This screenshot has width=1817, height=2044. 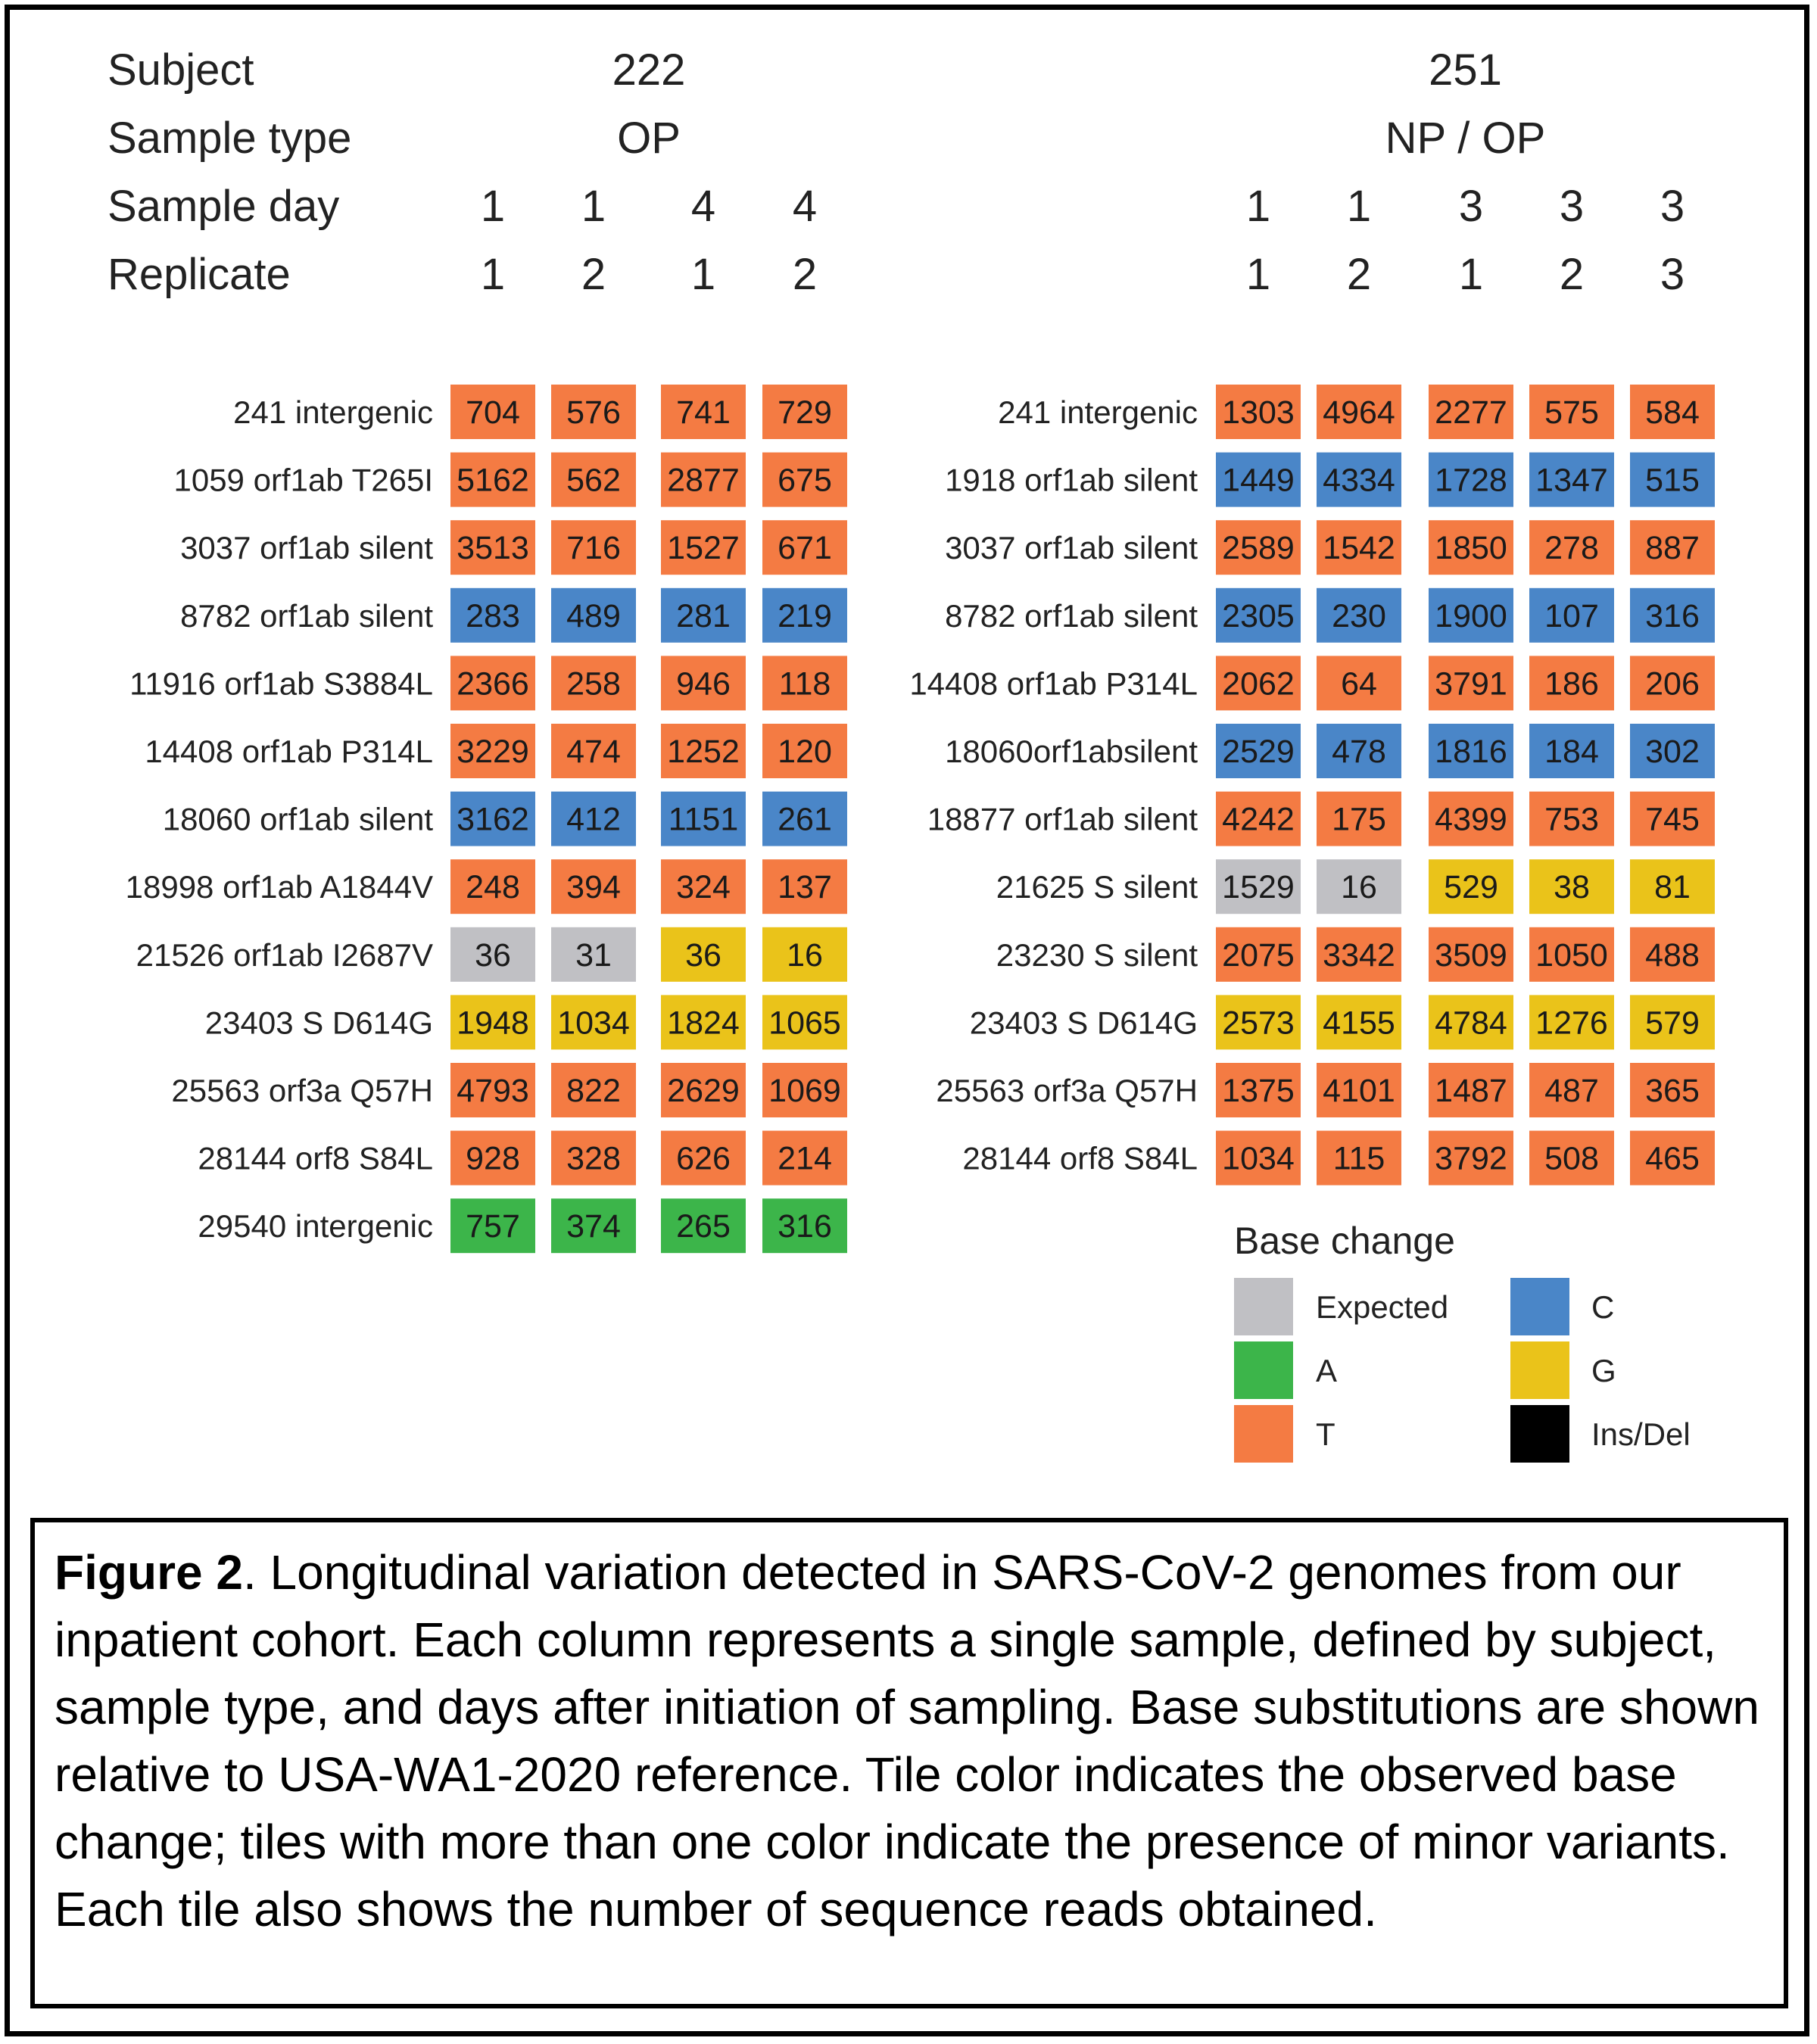 What do you see at coordinates (703, 274) in the screenshot?
I see `replicate-label: 1` at bounding box center [703, 274].